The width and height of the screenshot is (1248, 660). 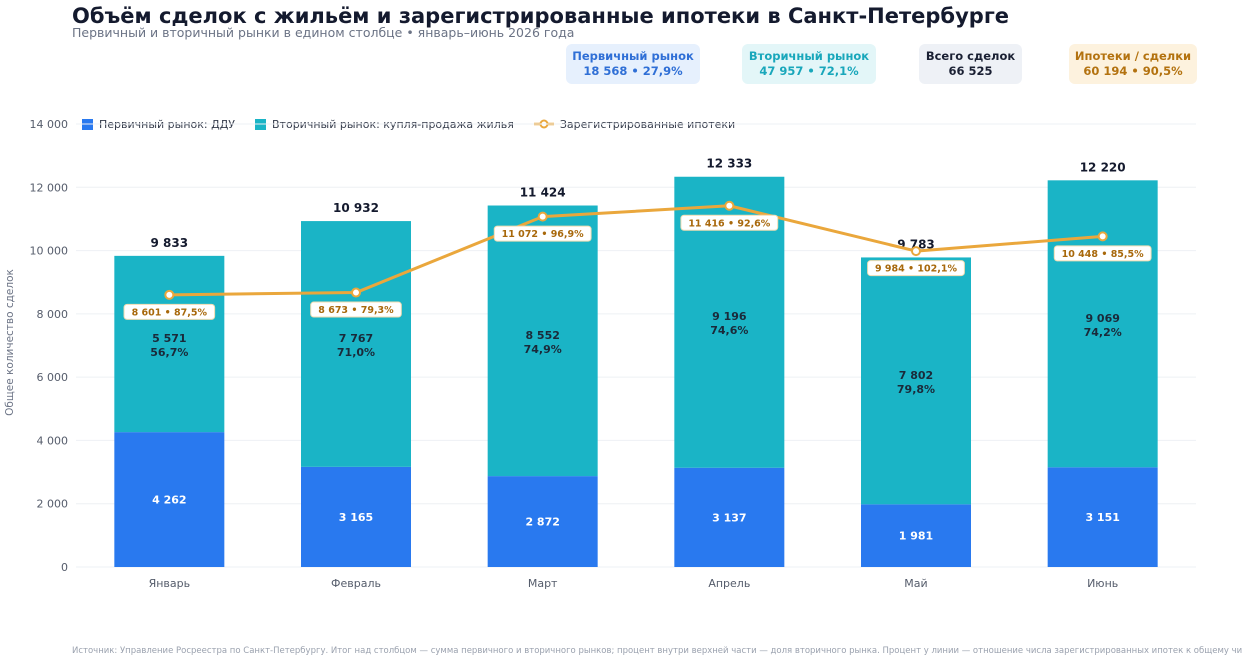 I want to click on bar-primary-value-label: 2 872, so click(x=542, y=522).